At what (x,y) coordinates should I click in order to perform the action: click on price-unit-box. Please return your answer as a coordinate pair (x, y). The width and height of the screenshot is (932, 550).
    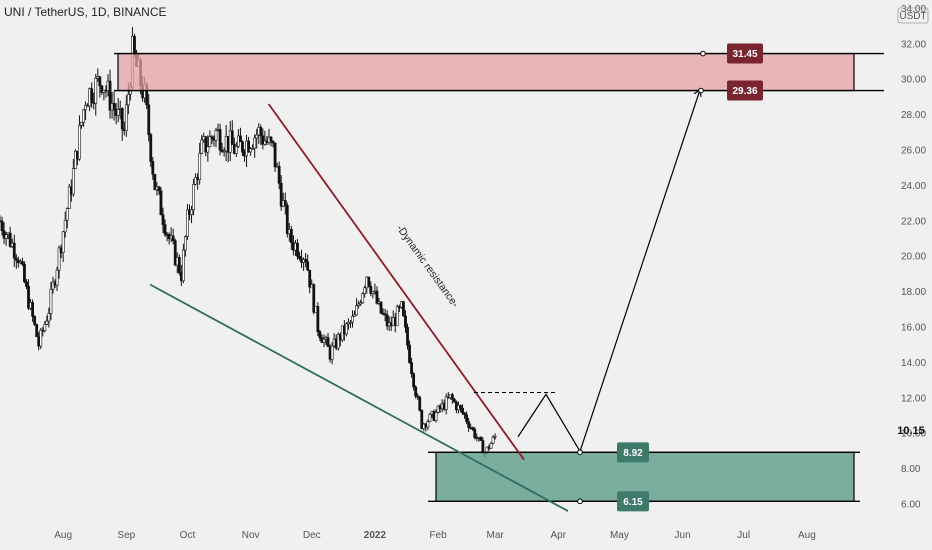
    Looking at the image, I should click on (913, 15).